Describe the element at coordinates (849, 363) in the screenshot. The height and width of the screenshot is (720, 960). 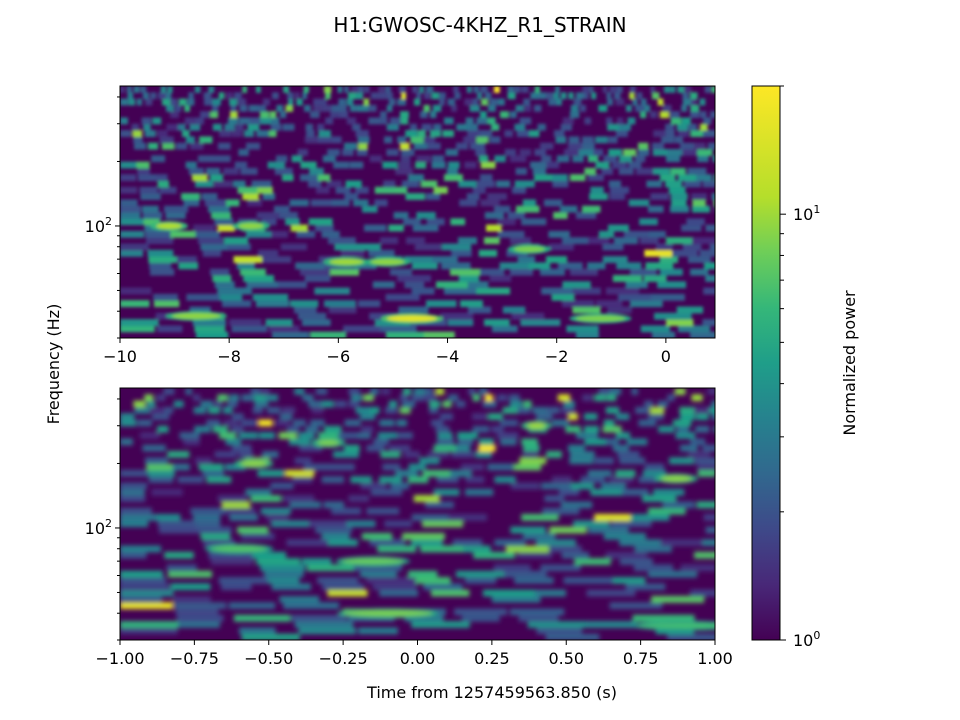
I see `colorbar-label: Normalized power` at that location.